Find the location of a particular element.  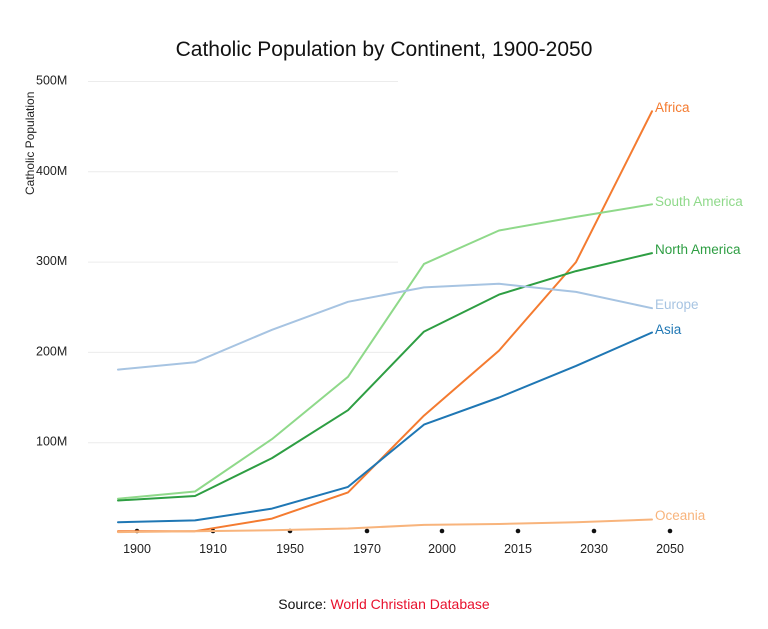

x-tick-label: 2000 is located at coordinates (442, 549).